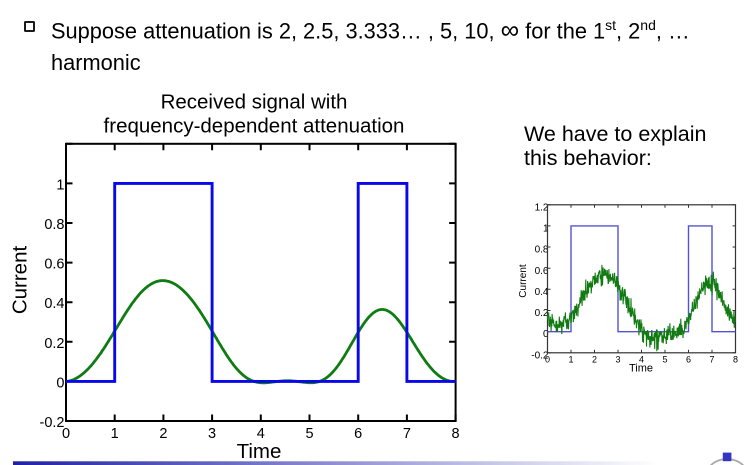  What do you see at coordinates (542, 207) in the screenshot?
I see `svg-text: 1.2` at bounding box center [542, 207].